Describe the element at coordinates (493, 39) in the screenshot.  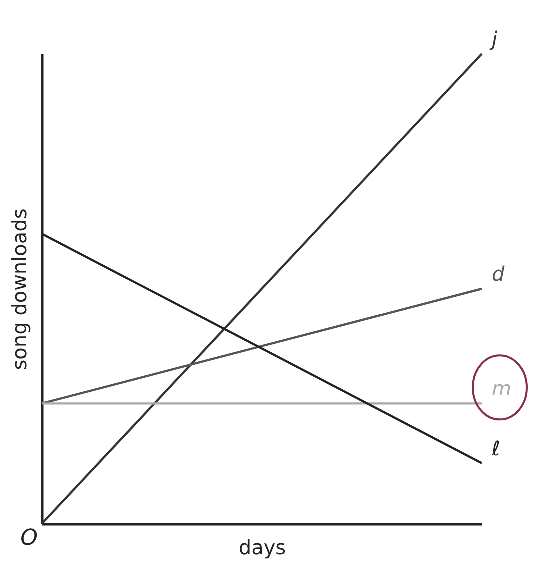
I see `series-label: j` at that location.